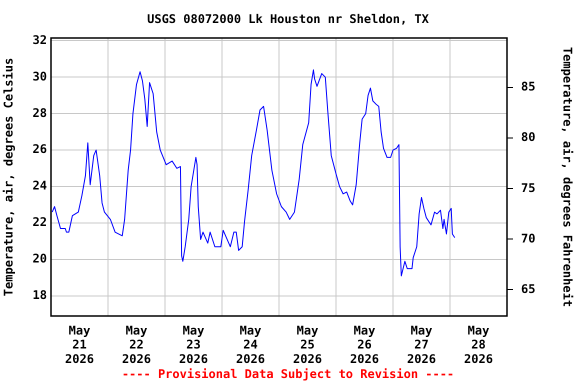  I want to click on y-tick-label: 20, so click(39, 259).